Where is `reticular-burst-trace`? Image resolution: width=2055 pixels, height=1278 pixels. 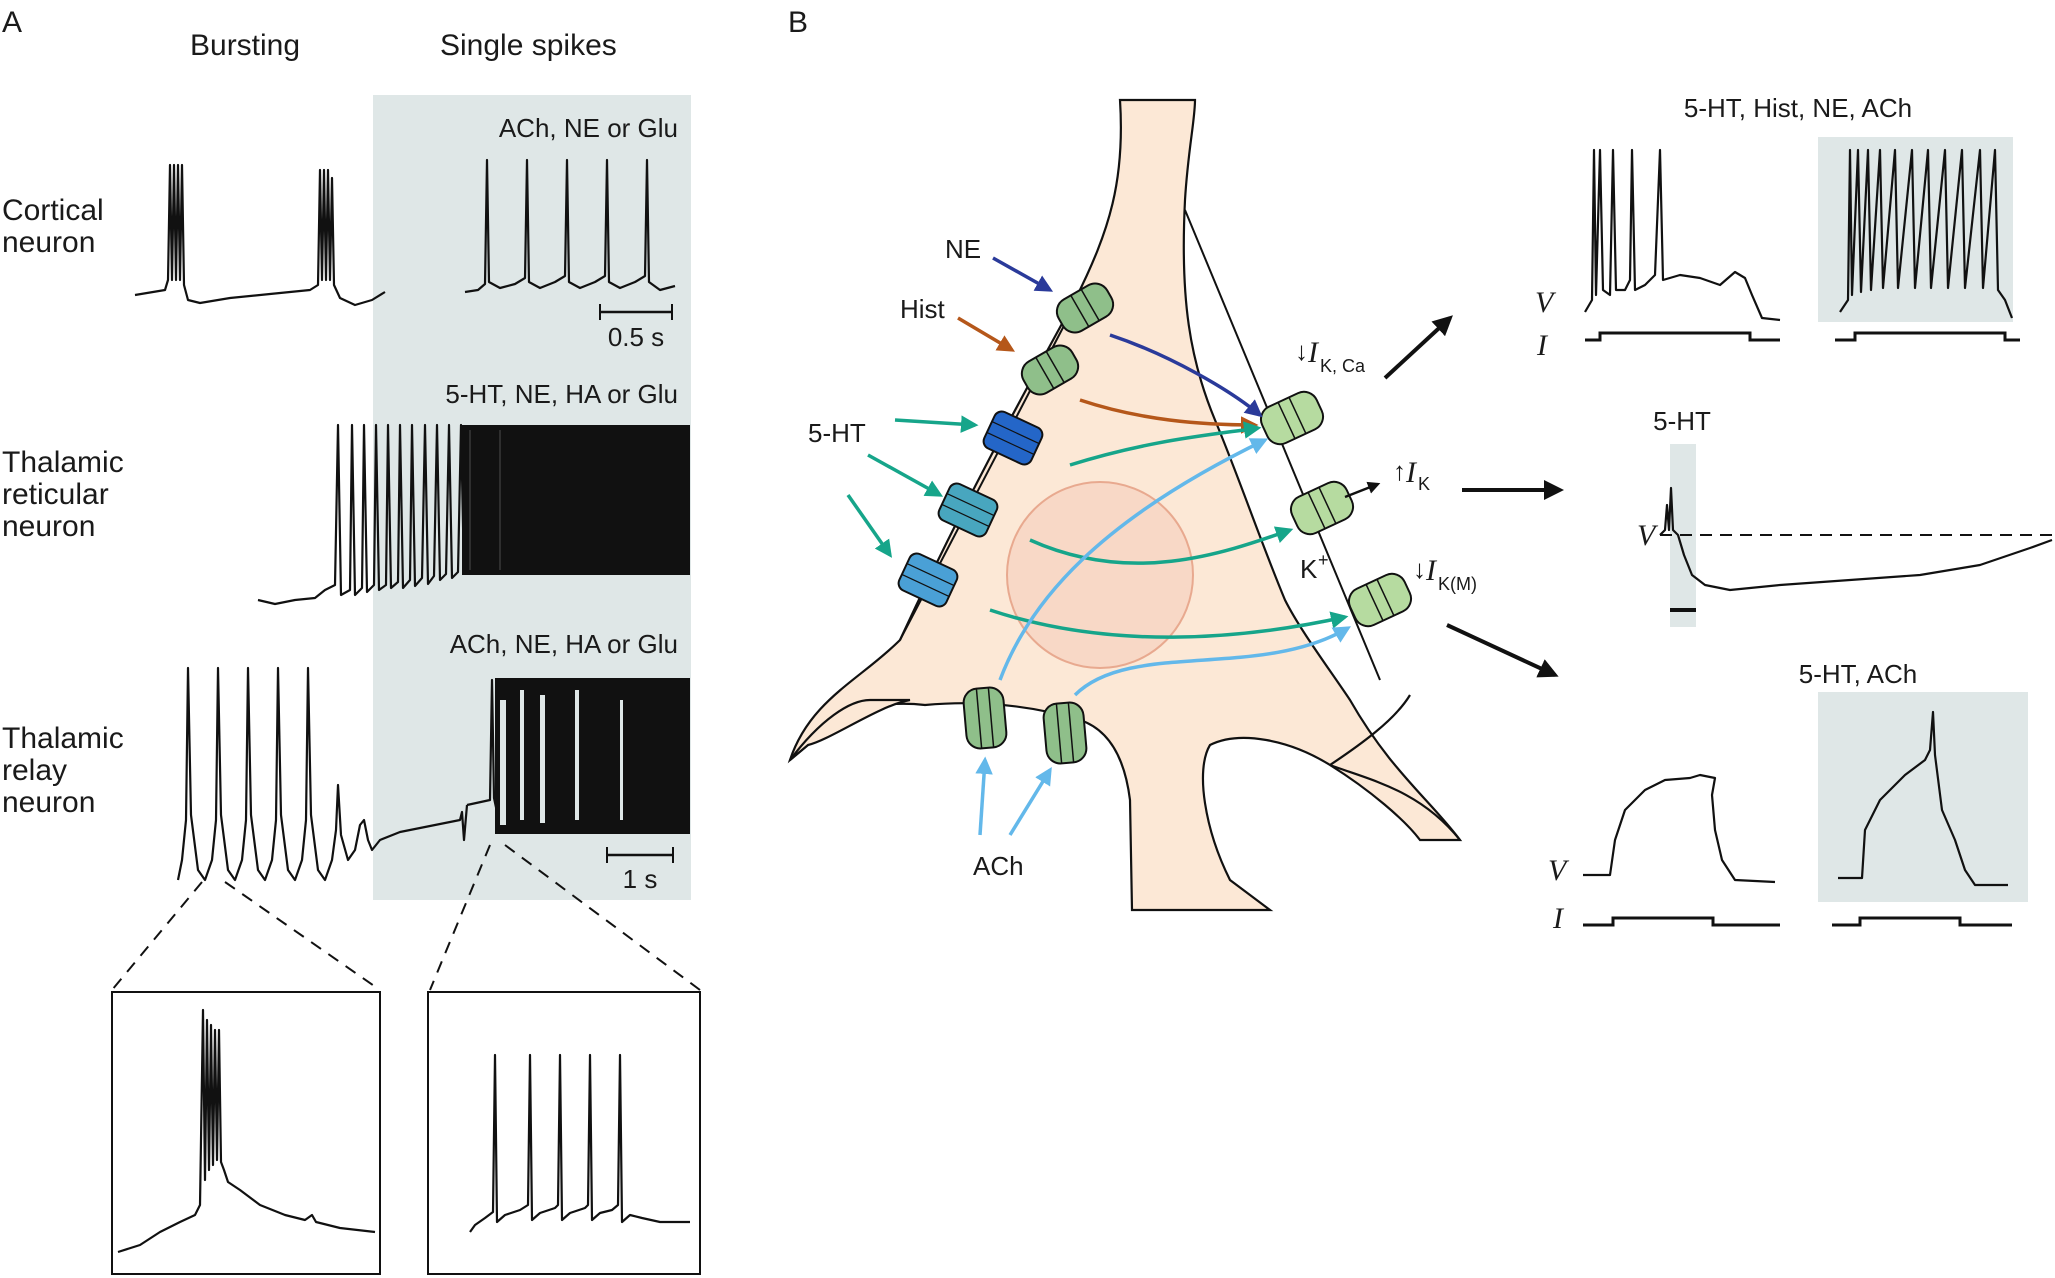 reticular-burst-trace is located at coordinates (361, 514).